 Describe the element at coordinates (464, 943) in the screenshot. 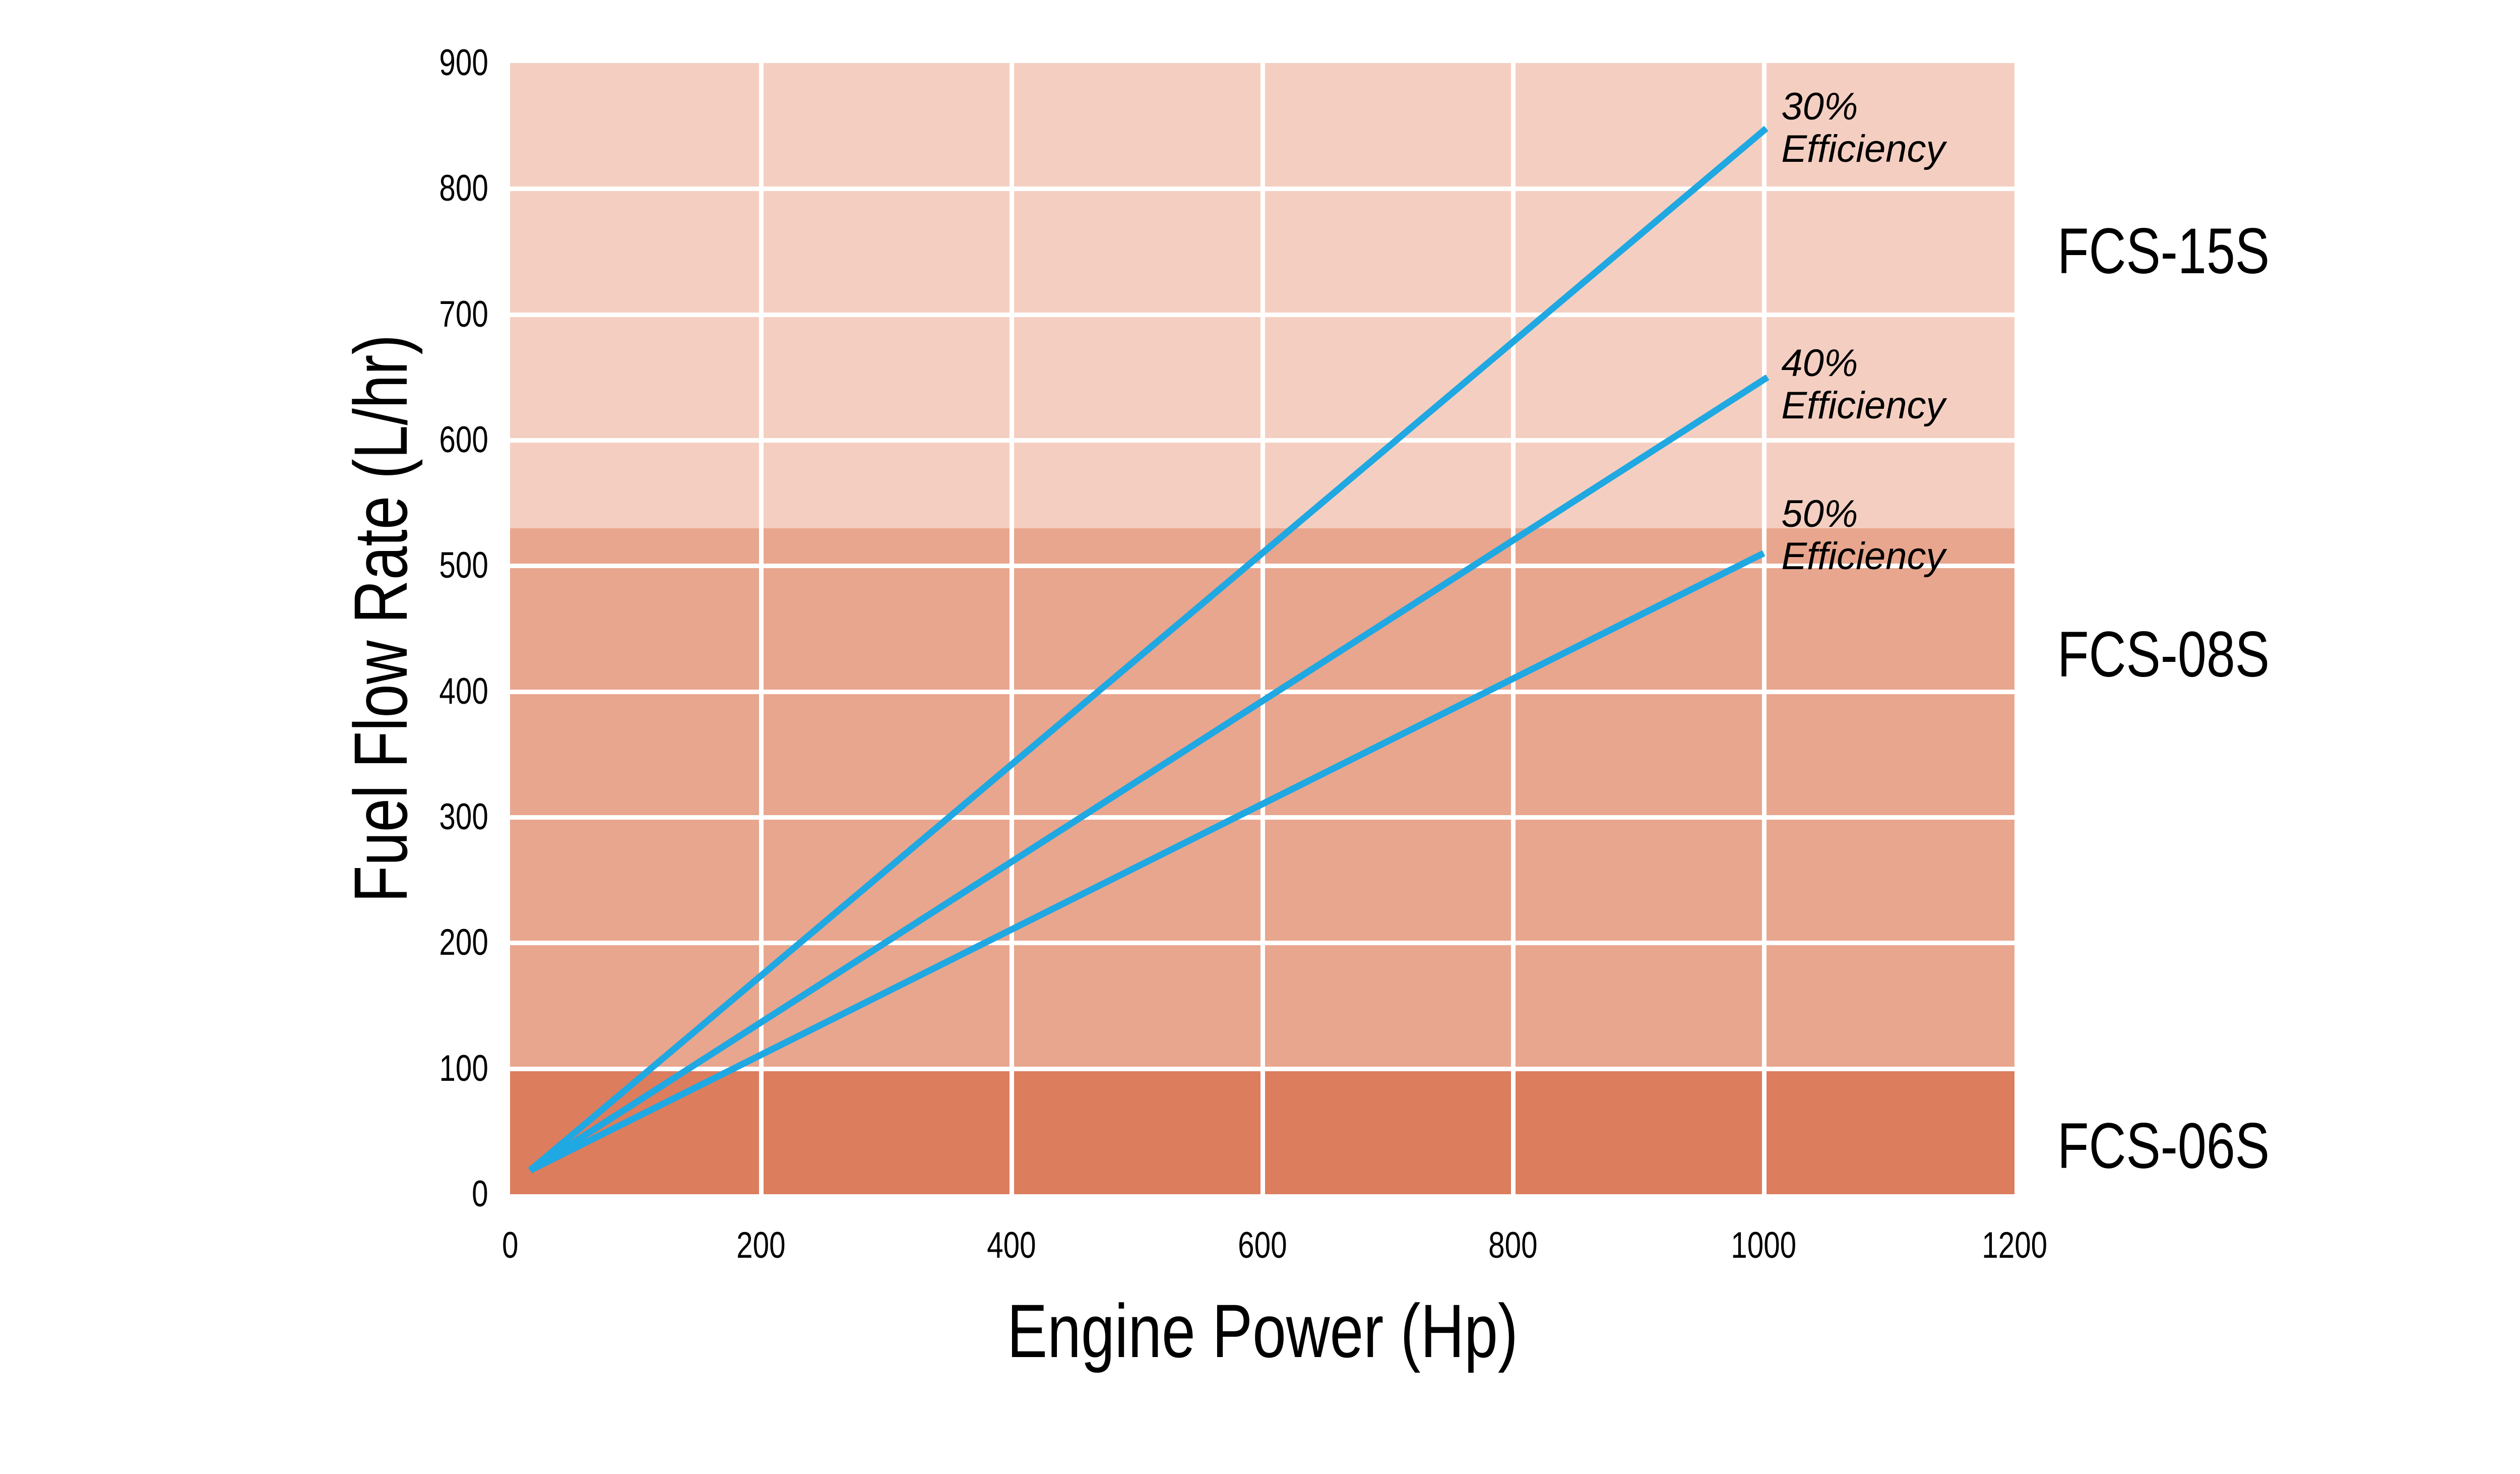

I see `y-tick-text: 200` at that location.